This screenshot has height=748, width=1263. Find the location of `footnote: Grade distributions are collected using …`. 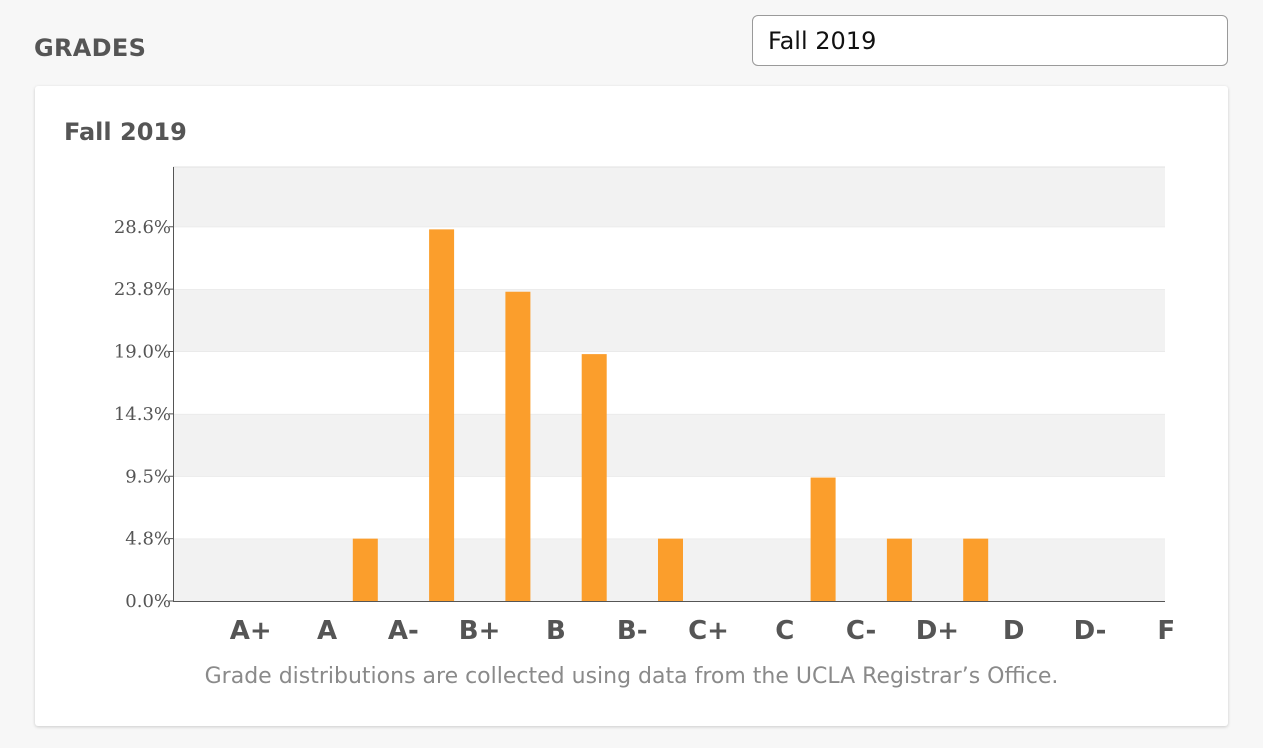

footnote: Grade distributions are collected using … is located at coordinates (631, 676).